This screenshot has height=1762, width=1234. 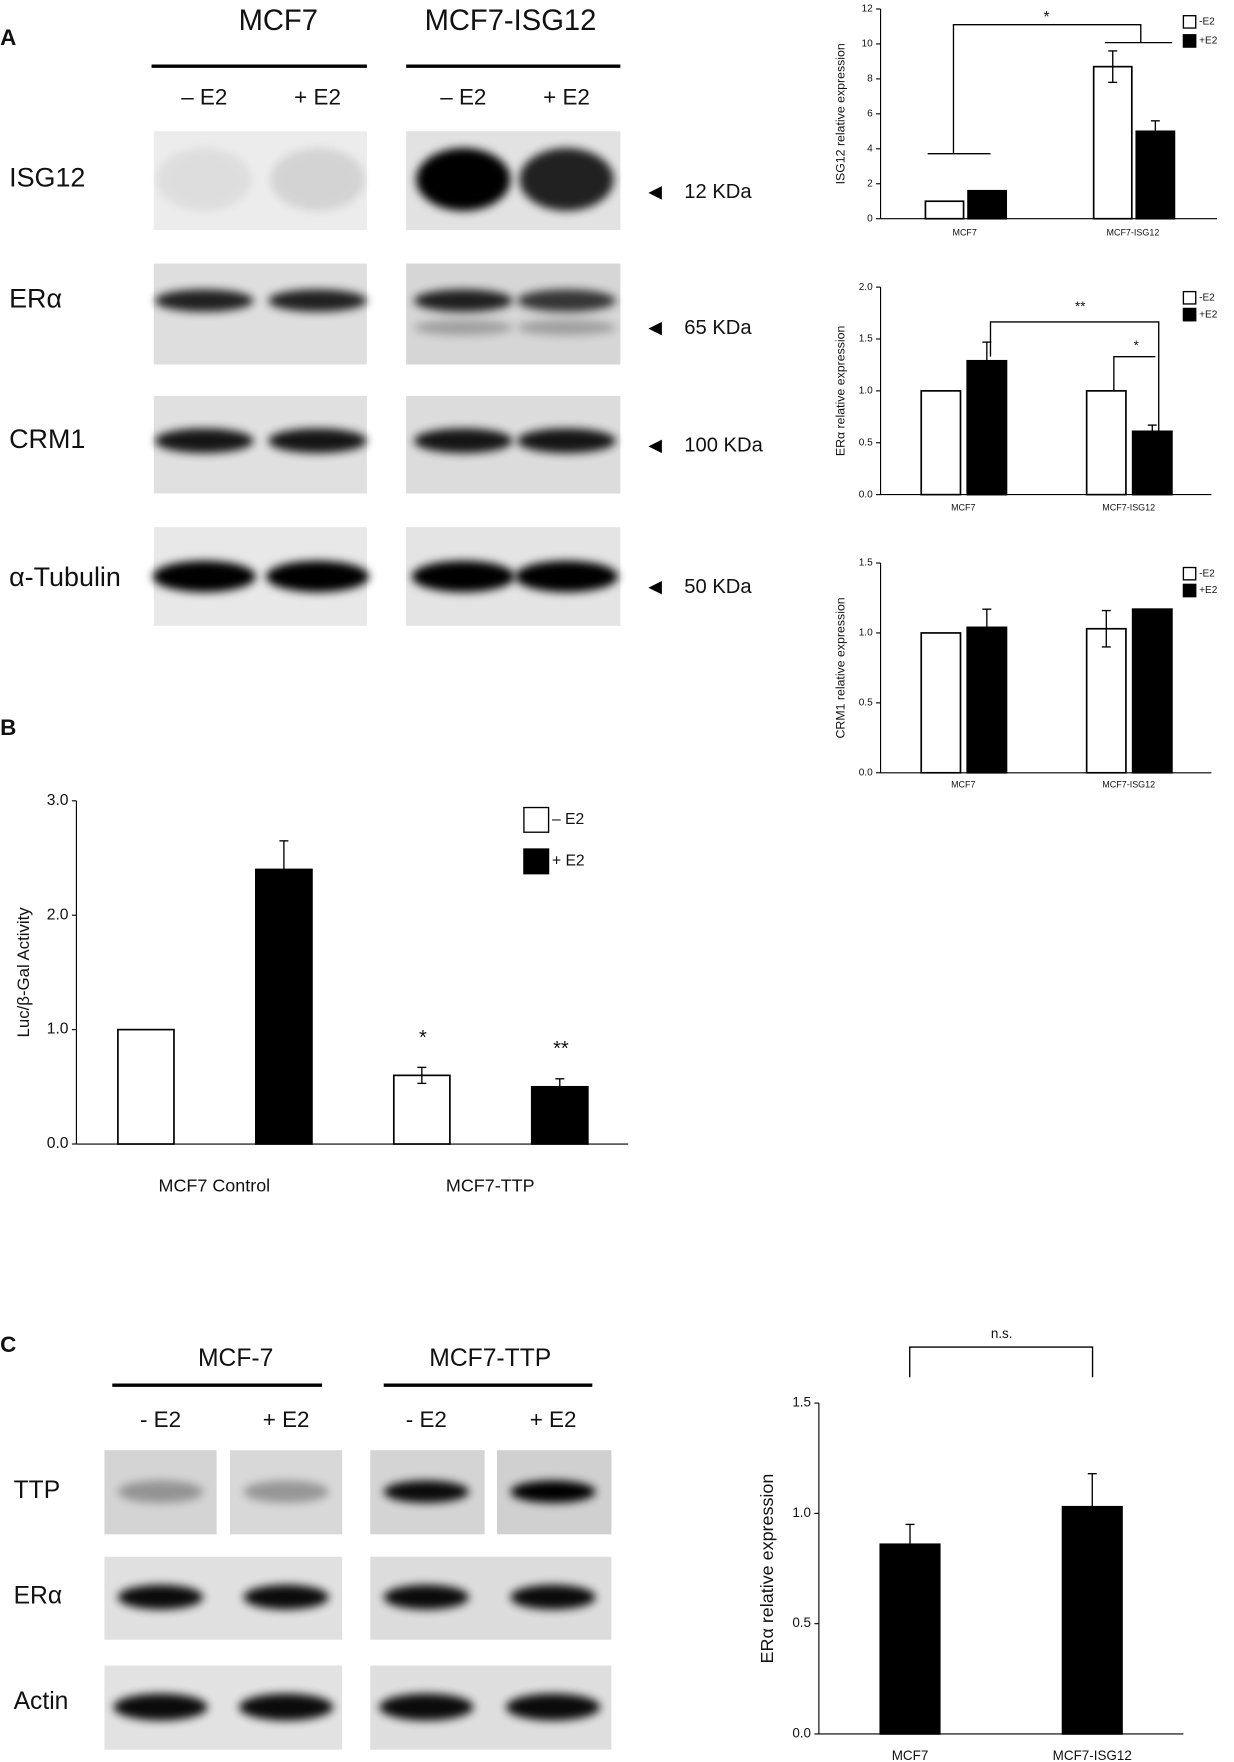 What do you see at coordinates (47, 439) in the screenshot?
I see `row-label: CRM1` at bounding box center [47, 439].